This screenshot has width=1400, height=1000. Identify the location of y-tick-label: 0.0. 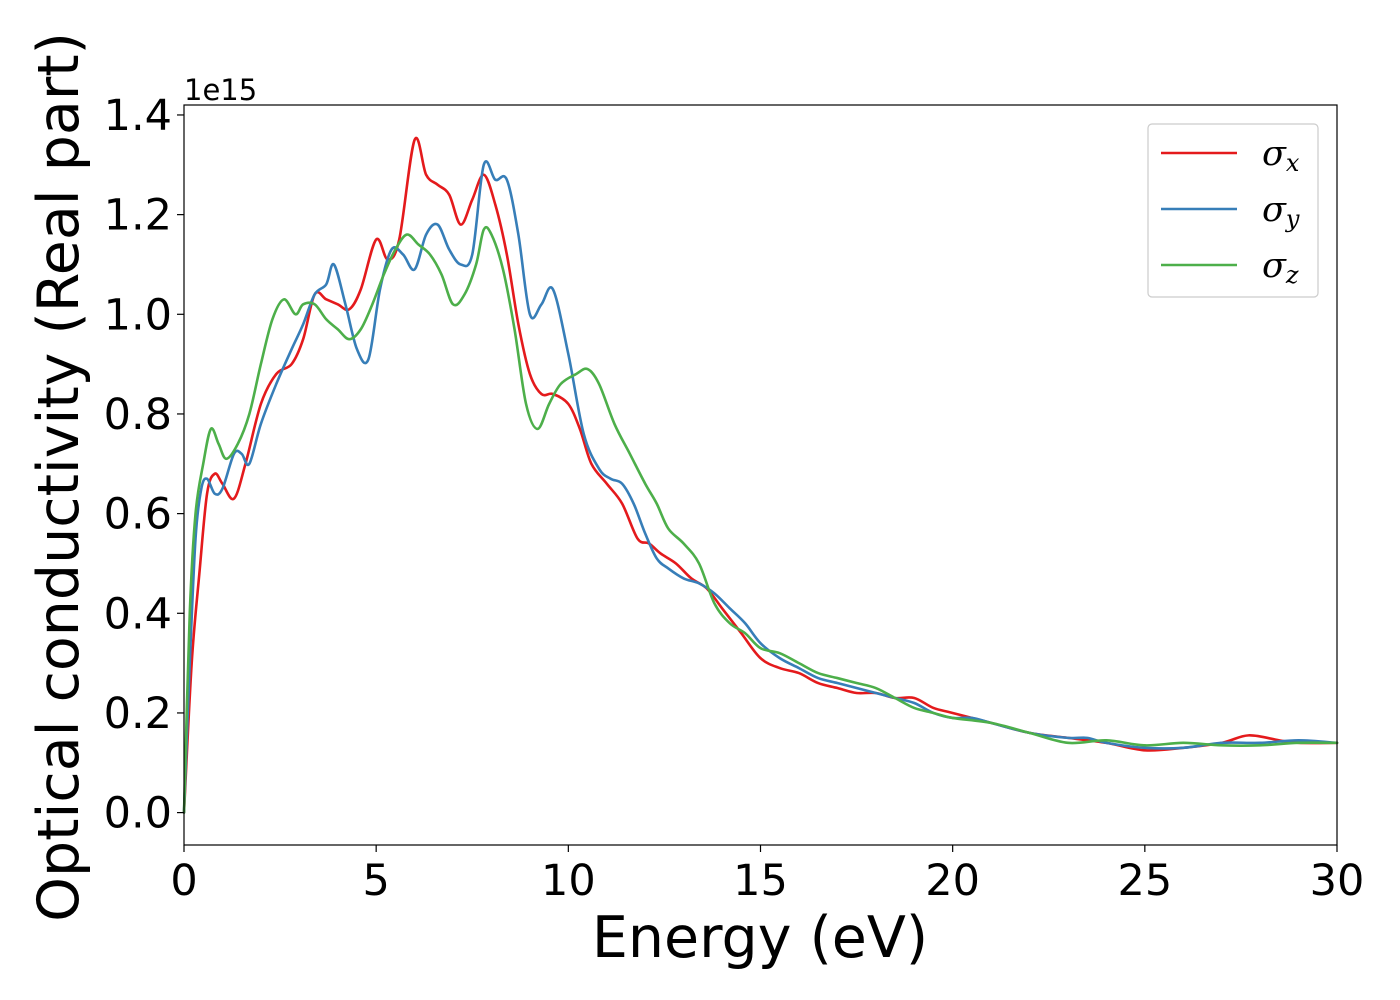
(138, 814).